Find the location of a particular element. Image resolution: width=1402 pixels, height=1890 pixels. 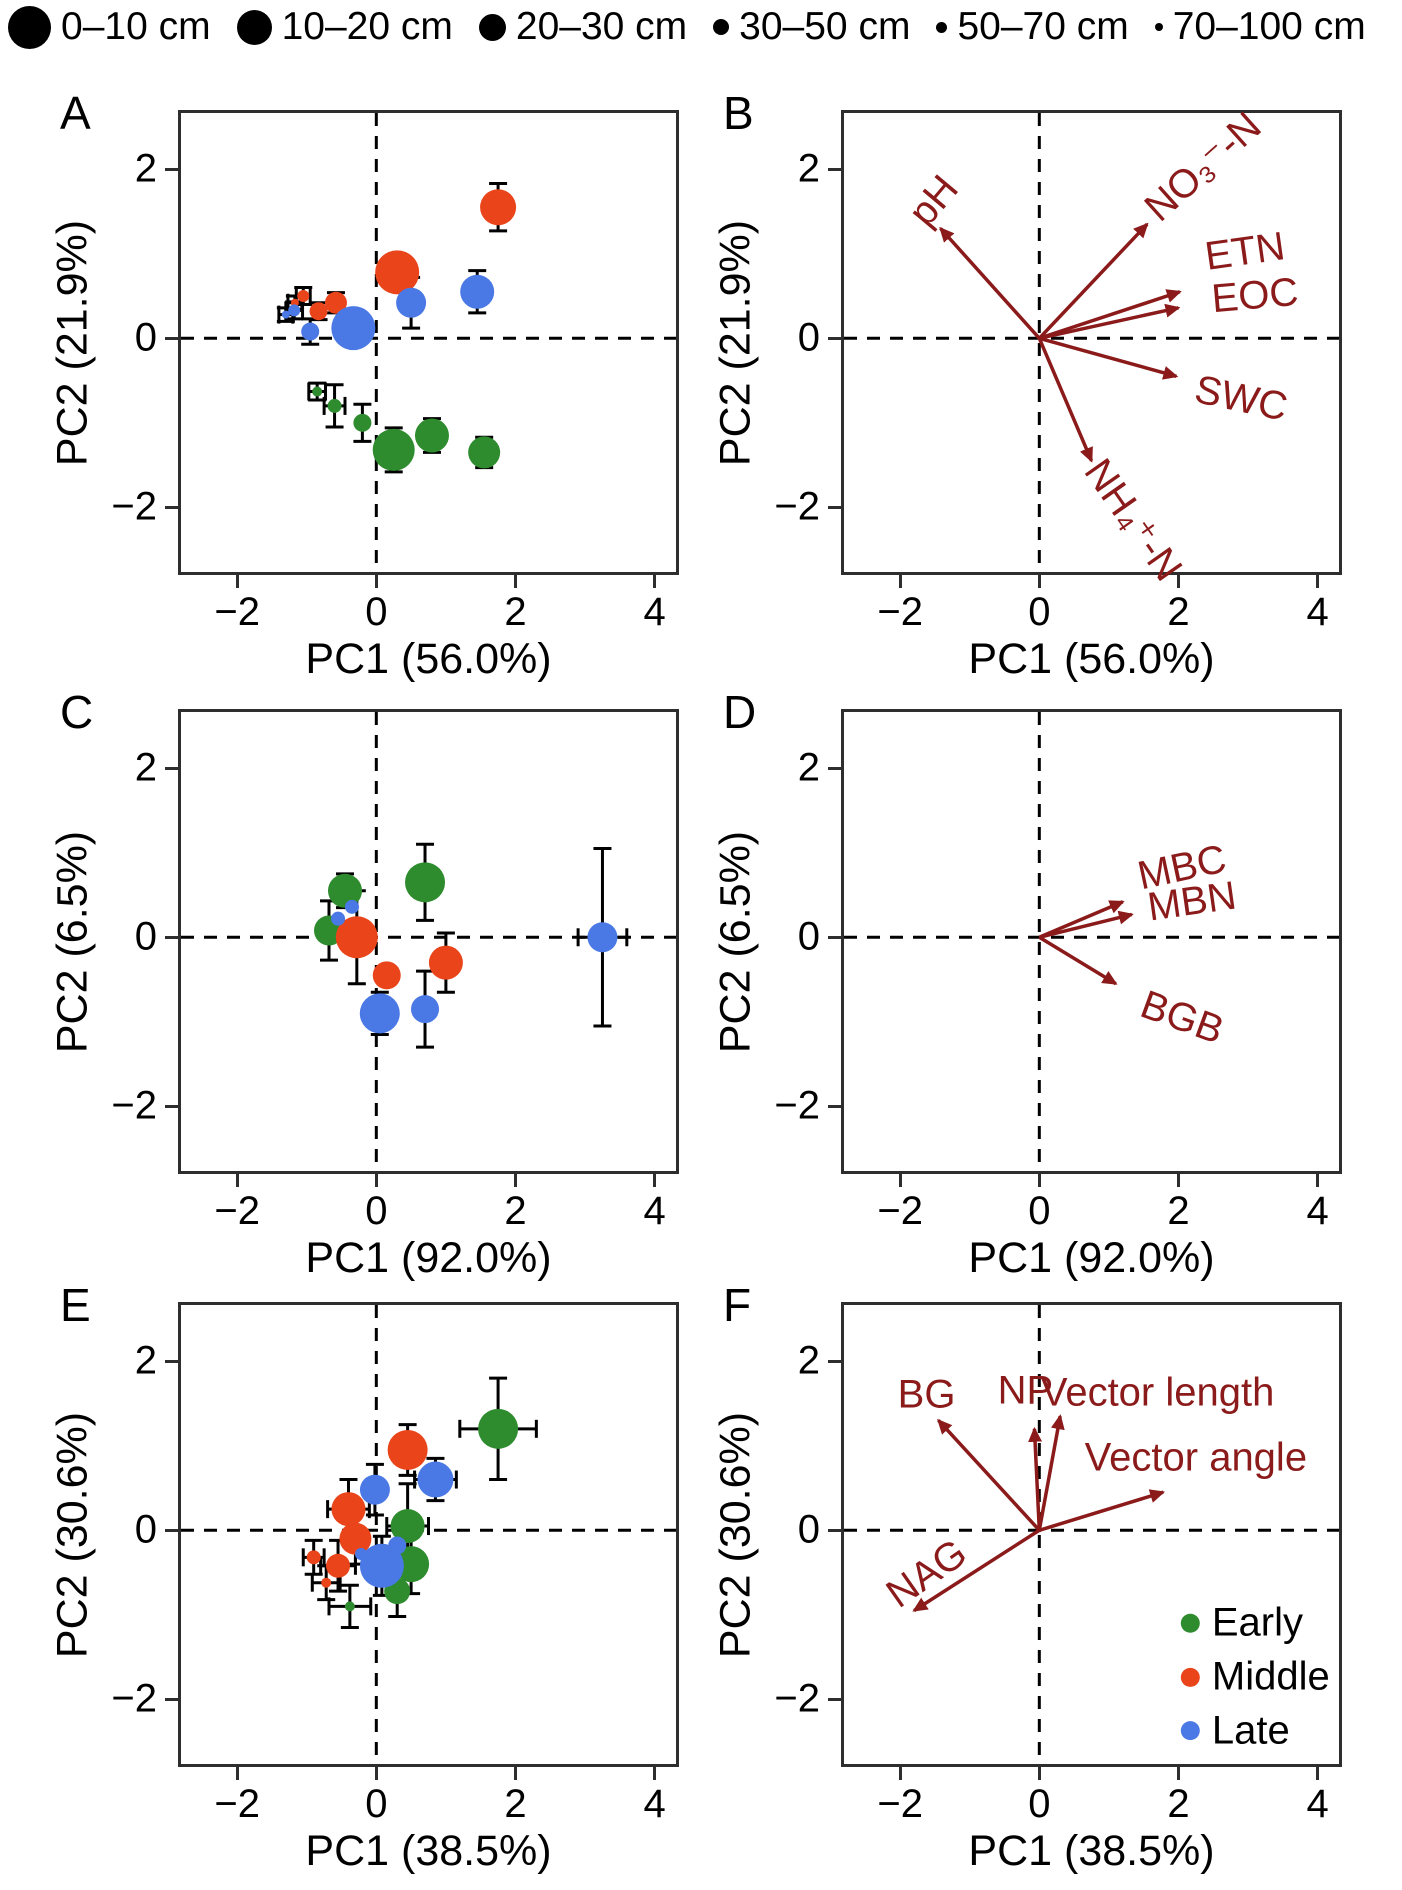

size-legend-label: 20–30 cm is located at coordinates (601, 26).